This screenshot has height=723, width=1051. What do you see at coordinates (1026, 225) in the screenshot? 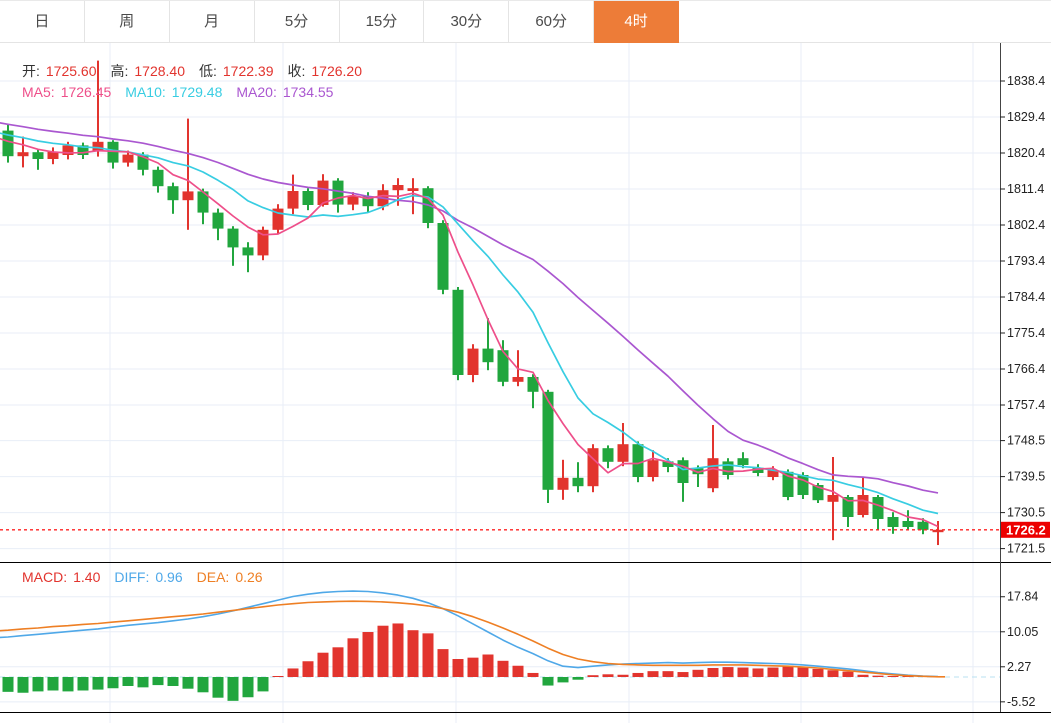
I see `price-tick-label: 1802.4` at bounding box center [1026, 225].